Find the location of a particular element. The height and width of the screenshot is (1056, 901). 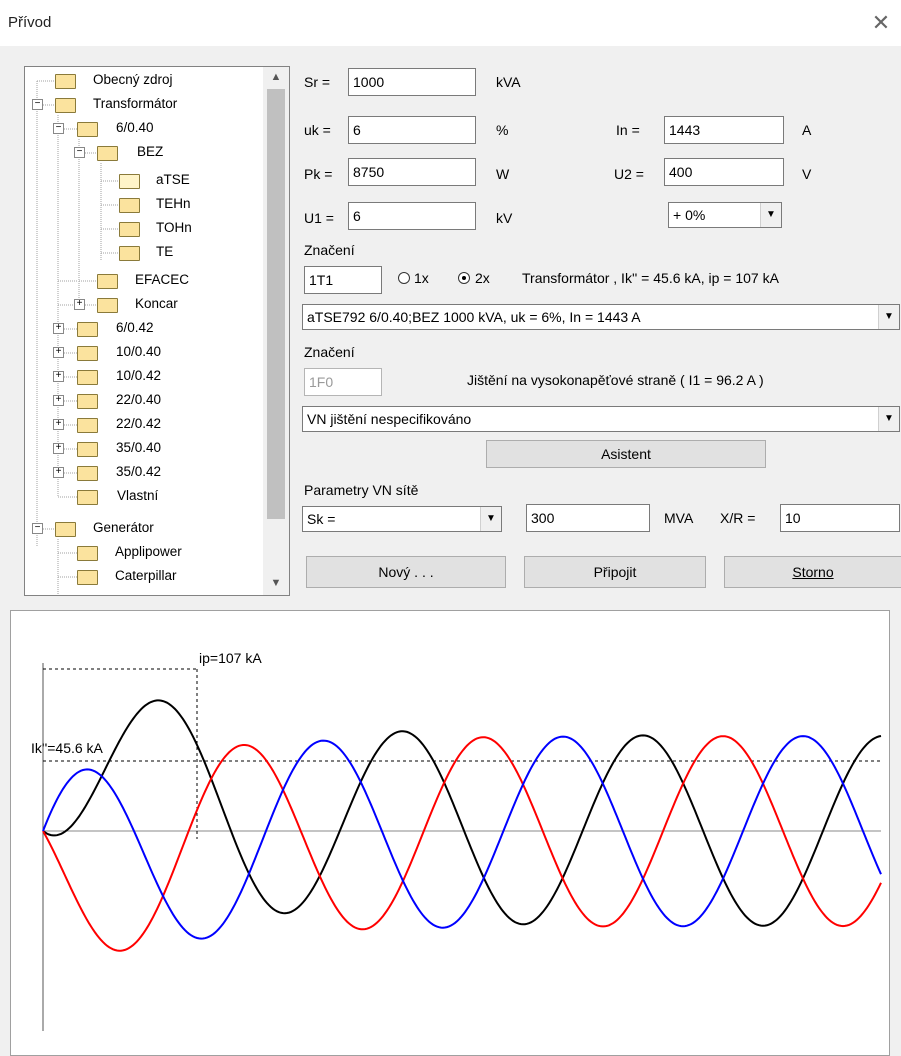

tree-lines is located at coordinates (77, 337).